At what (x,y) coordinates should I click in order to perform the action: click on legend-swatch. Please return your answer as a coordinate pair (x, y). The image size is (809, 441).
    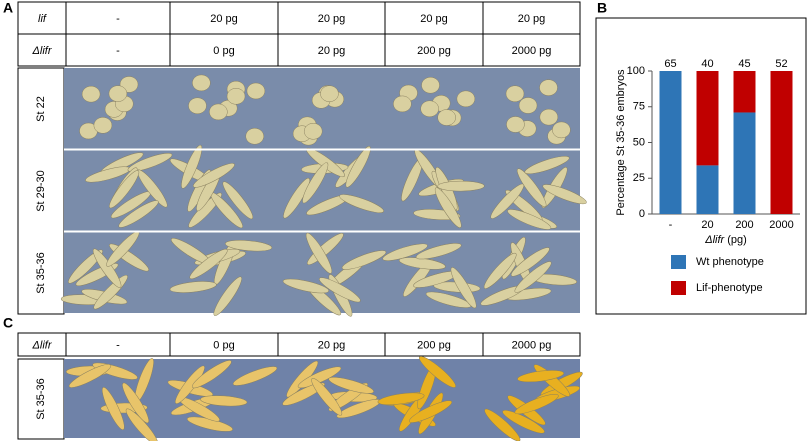
    Looking at the image, I should click on (678, 288).